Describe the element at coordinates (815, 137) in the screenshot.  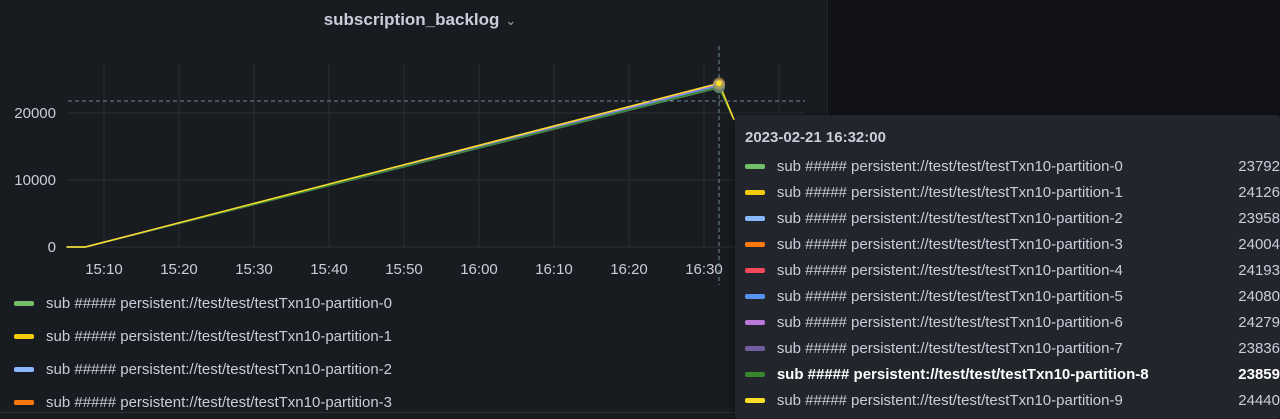
I see `tooltip-time: 2023-02-21 16:32:00` at that location.